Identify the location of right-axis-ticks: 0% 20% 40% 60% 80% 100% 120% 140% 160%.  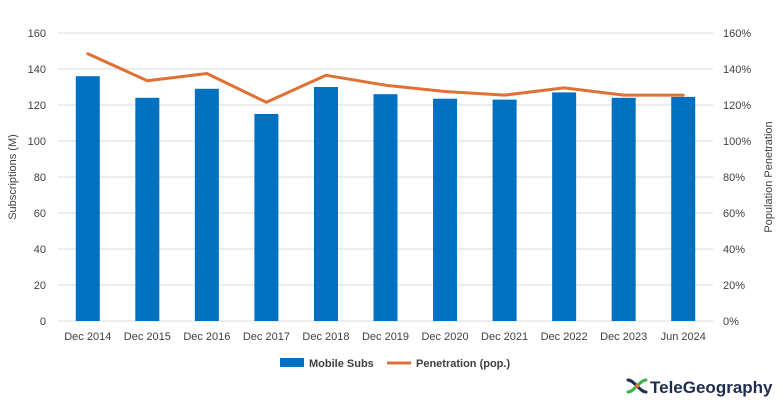
(737, 178).